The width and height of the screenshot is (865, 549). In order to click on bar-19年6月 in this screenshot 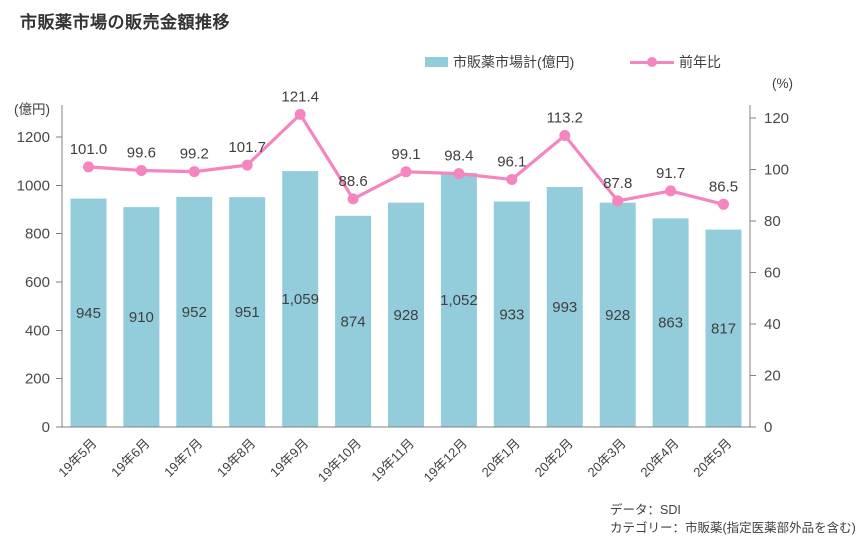, I will do `click(141, 317)`.